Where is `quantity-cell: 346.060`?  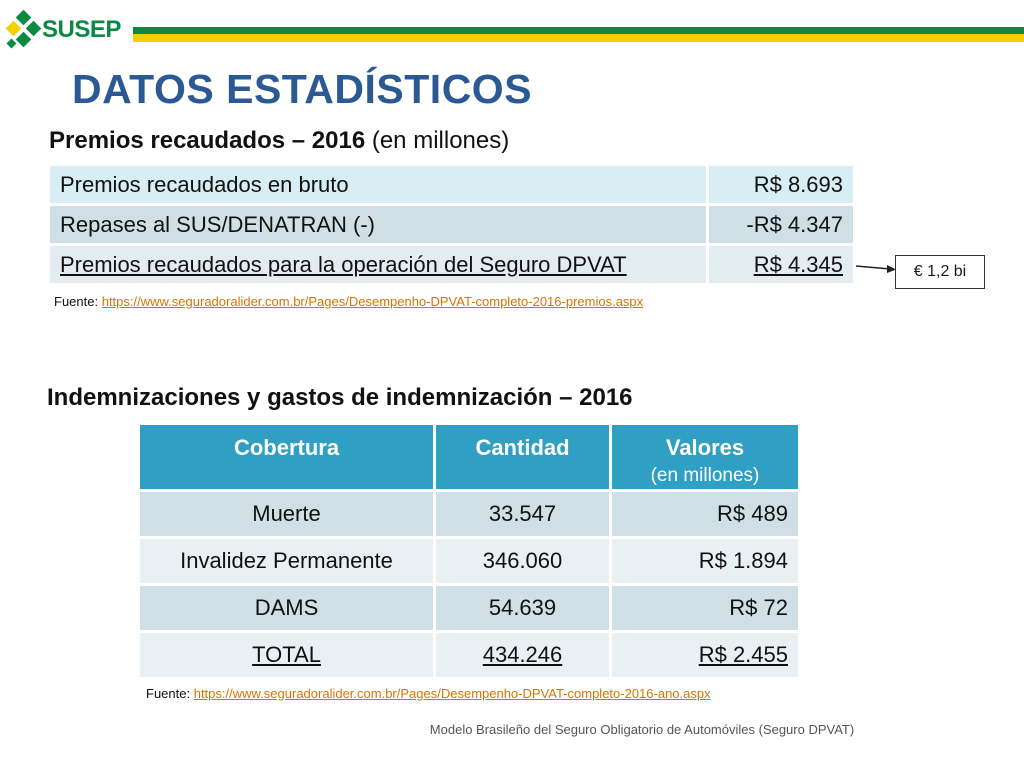 quantity-cell: 346.060 is located at coordinates (522, 561).